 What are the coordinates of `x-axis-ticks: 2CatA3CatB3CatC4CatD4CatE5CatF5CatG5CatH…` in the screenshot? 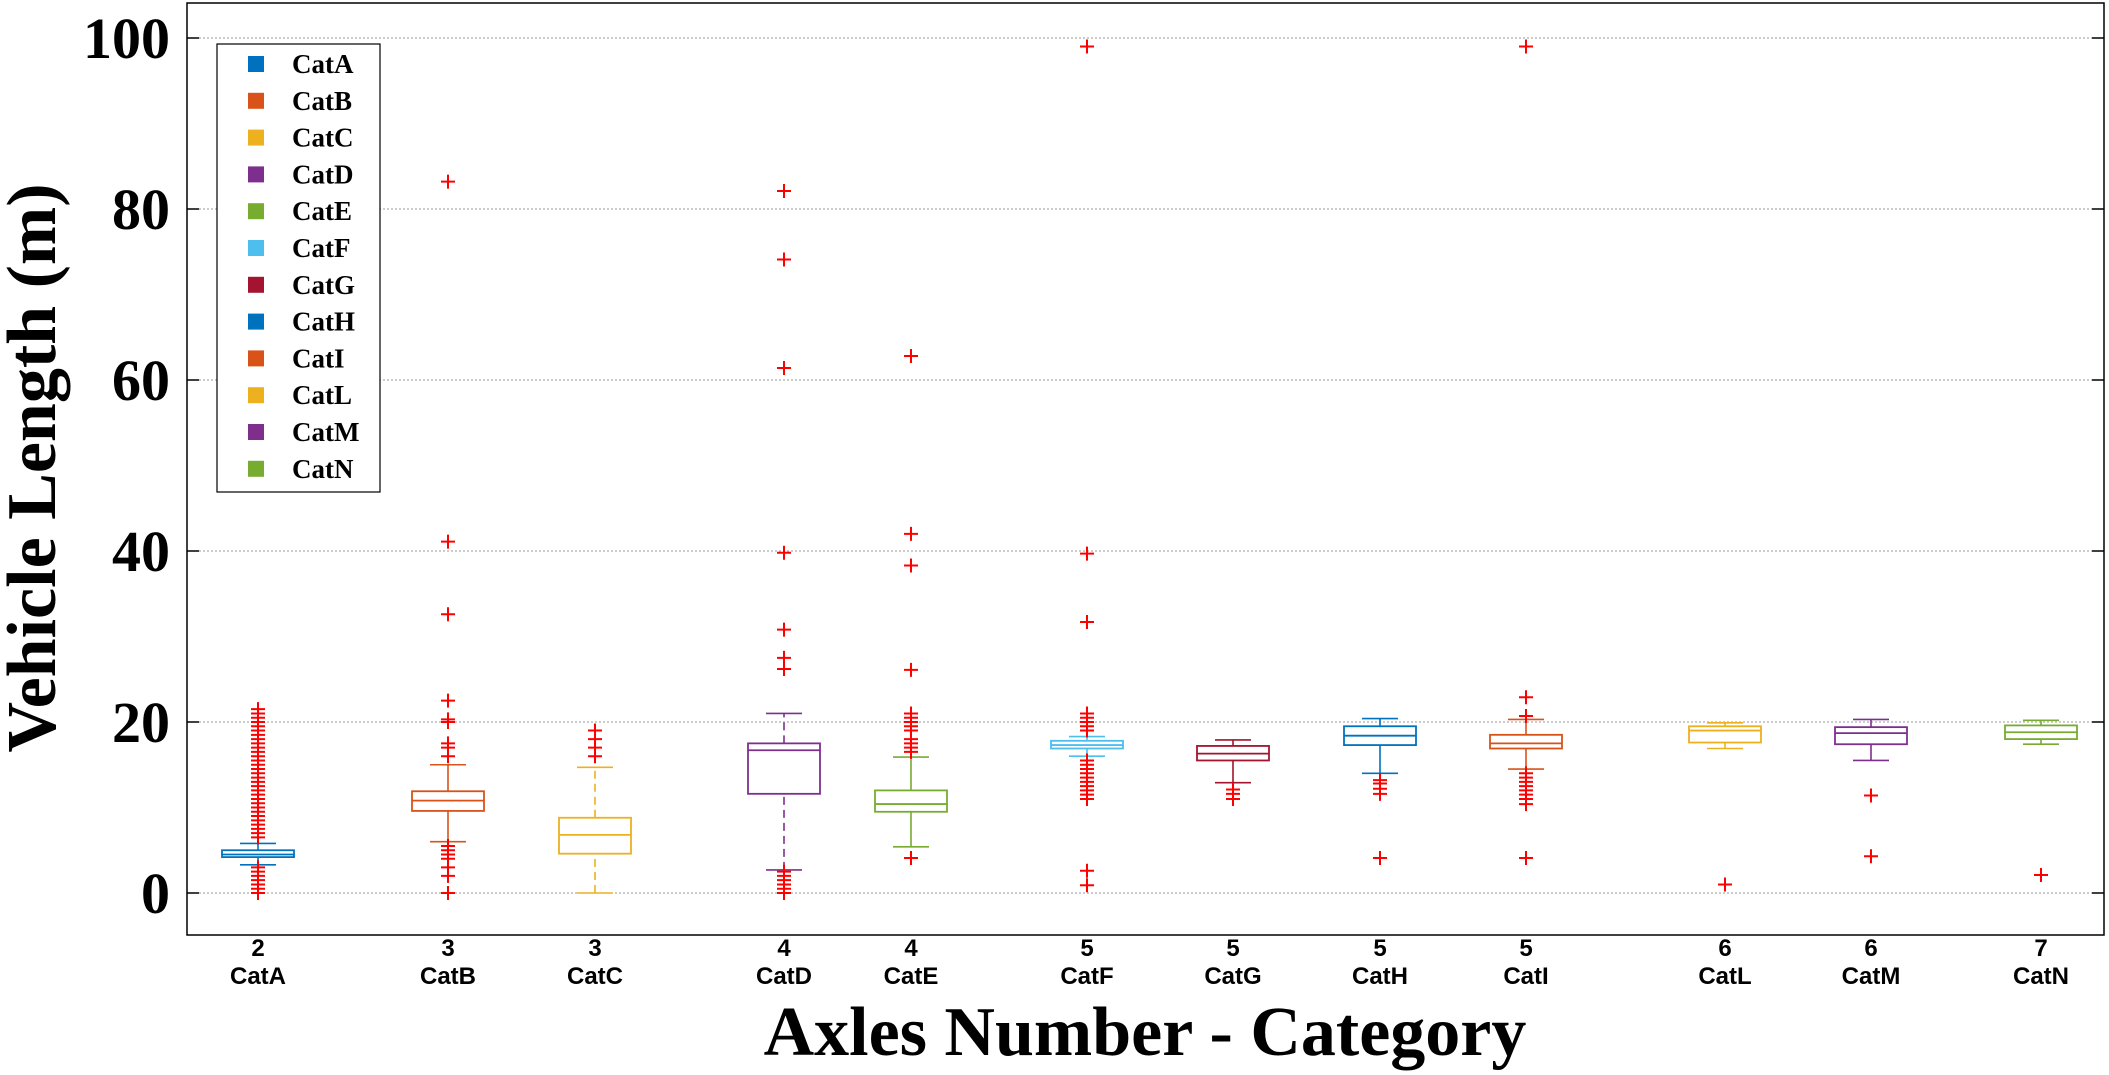 It's located at (1149, 962).